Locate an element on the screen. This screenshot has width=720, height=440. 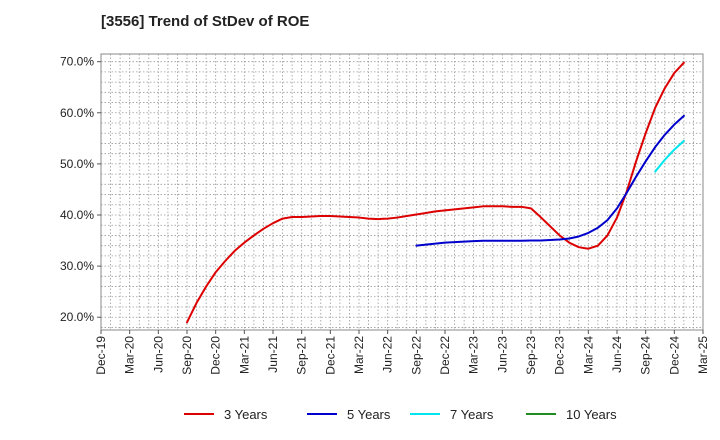
x-tick-label: Sep-23 is located at coordinates (531, 355).